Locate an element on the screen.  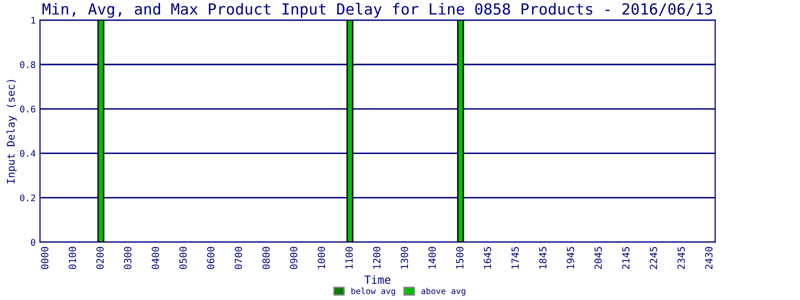
y-tick-label: 0.4 is located at coordinates (28, 153).